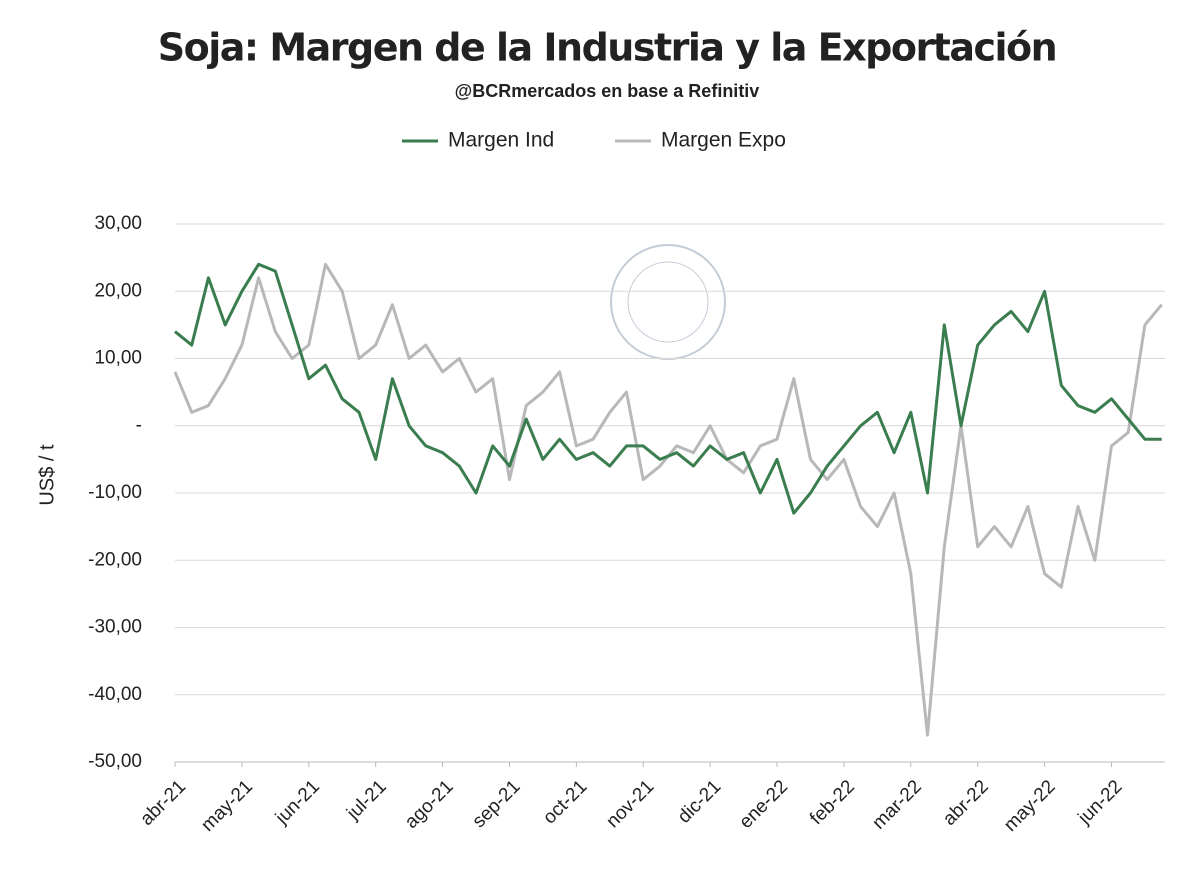 The width and height of the screenshot is (1200, 872). I want to click on x-tick-label: may-22, so click(1030, 806).